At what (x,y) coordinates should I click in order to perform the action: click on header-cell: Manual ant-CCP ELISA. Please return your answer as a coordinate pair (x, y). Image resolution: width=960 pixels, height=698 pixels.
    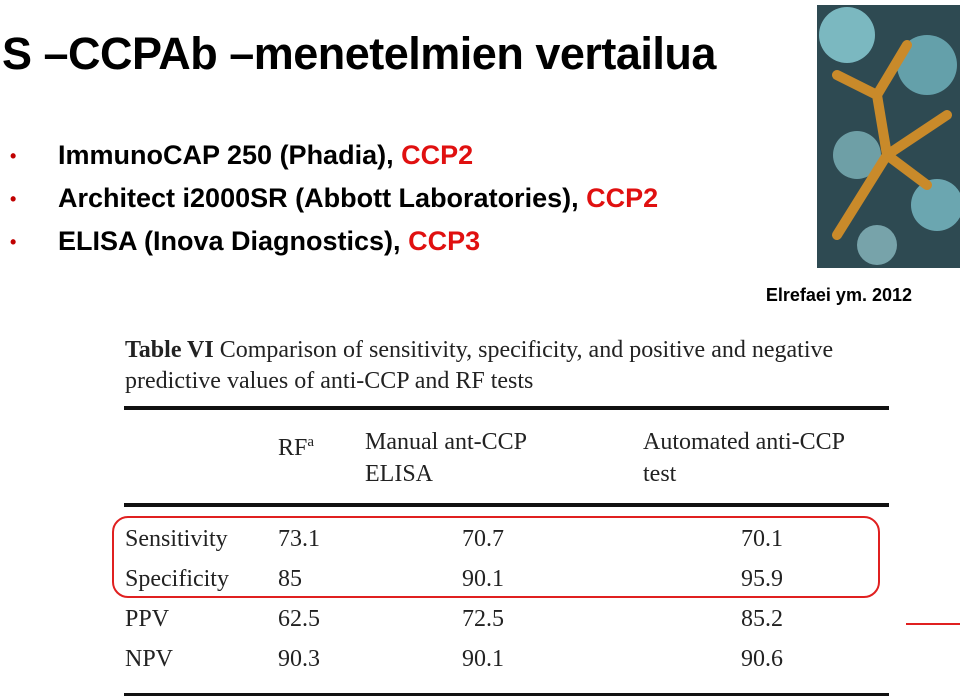
    Looking at the image, I should click on (446, 458).